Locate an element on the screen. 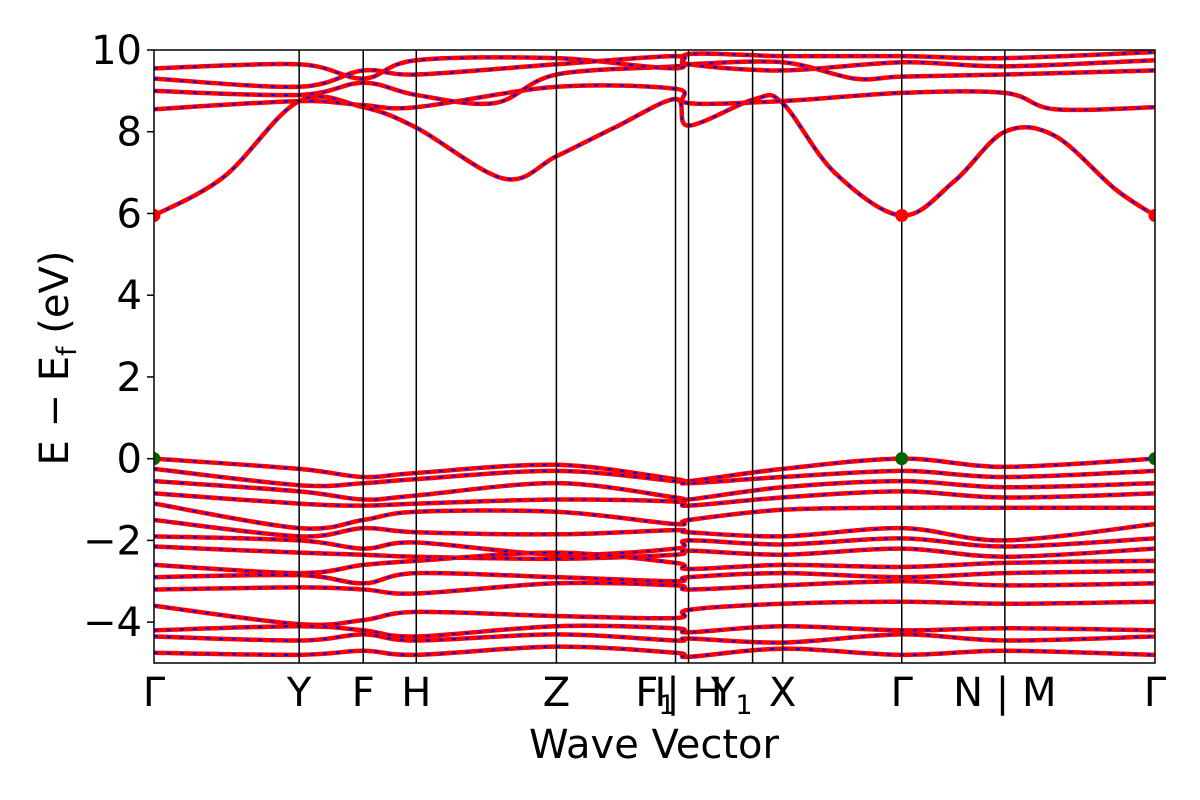  x-tick-label-2: F is located at coordinates (363, 693).